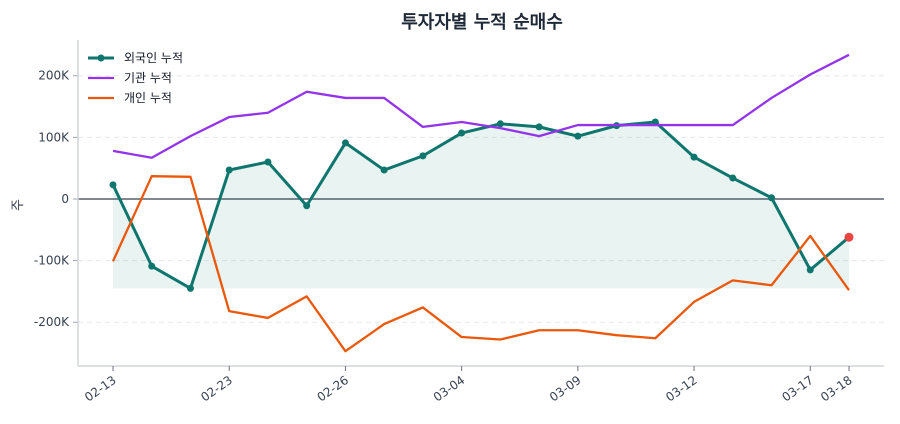  Describe the element at coordinates (148, 78) in the screenshot. I see `legend-label: 기관 누적` at that location.